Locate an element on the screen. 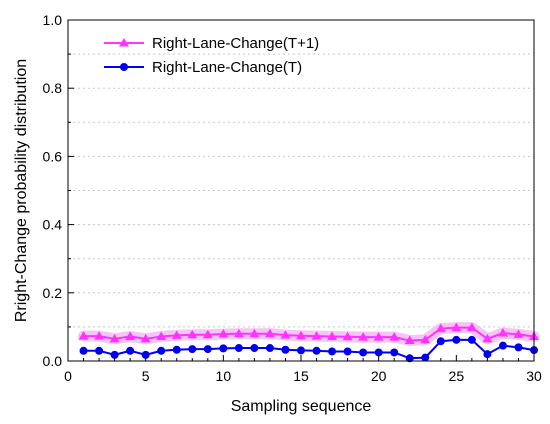 This screenshot has width=550, height=424. x-tick-label: 15 is located at coordinates (301, 376).